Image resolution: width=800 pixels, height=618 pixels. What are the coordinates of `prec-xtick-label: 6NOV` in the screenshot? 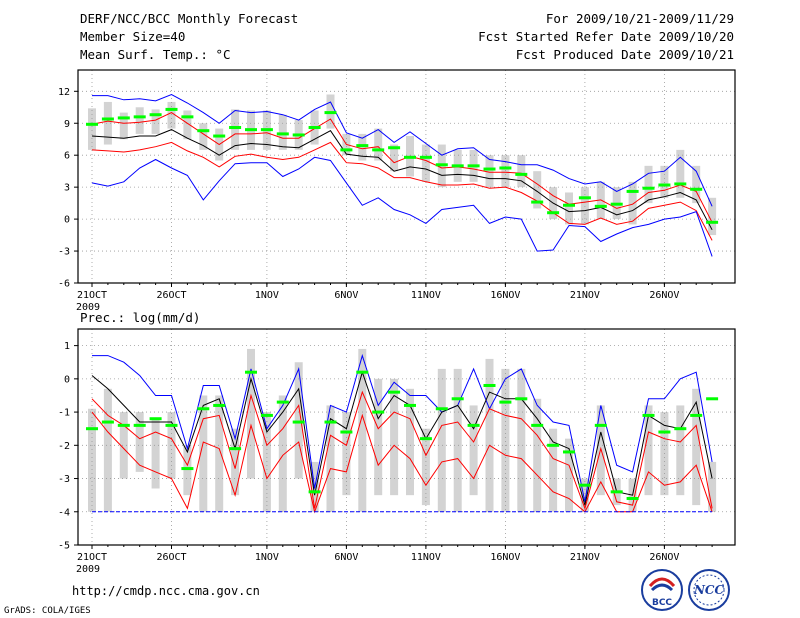 It's located at (346, 557).